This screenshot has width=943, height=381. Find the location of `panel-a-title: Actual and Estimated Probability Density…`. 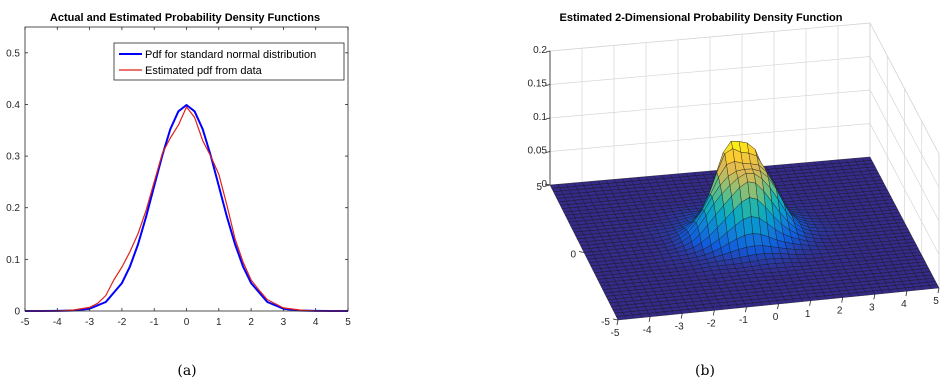

panel-a-title: Actual and Estimated Probability Density… is located at coordinates (185, 18).